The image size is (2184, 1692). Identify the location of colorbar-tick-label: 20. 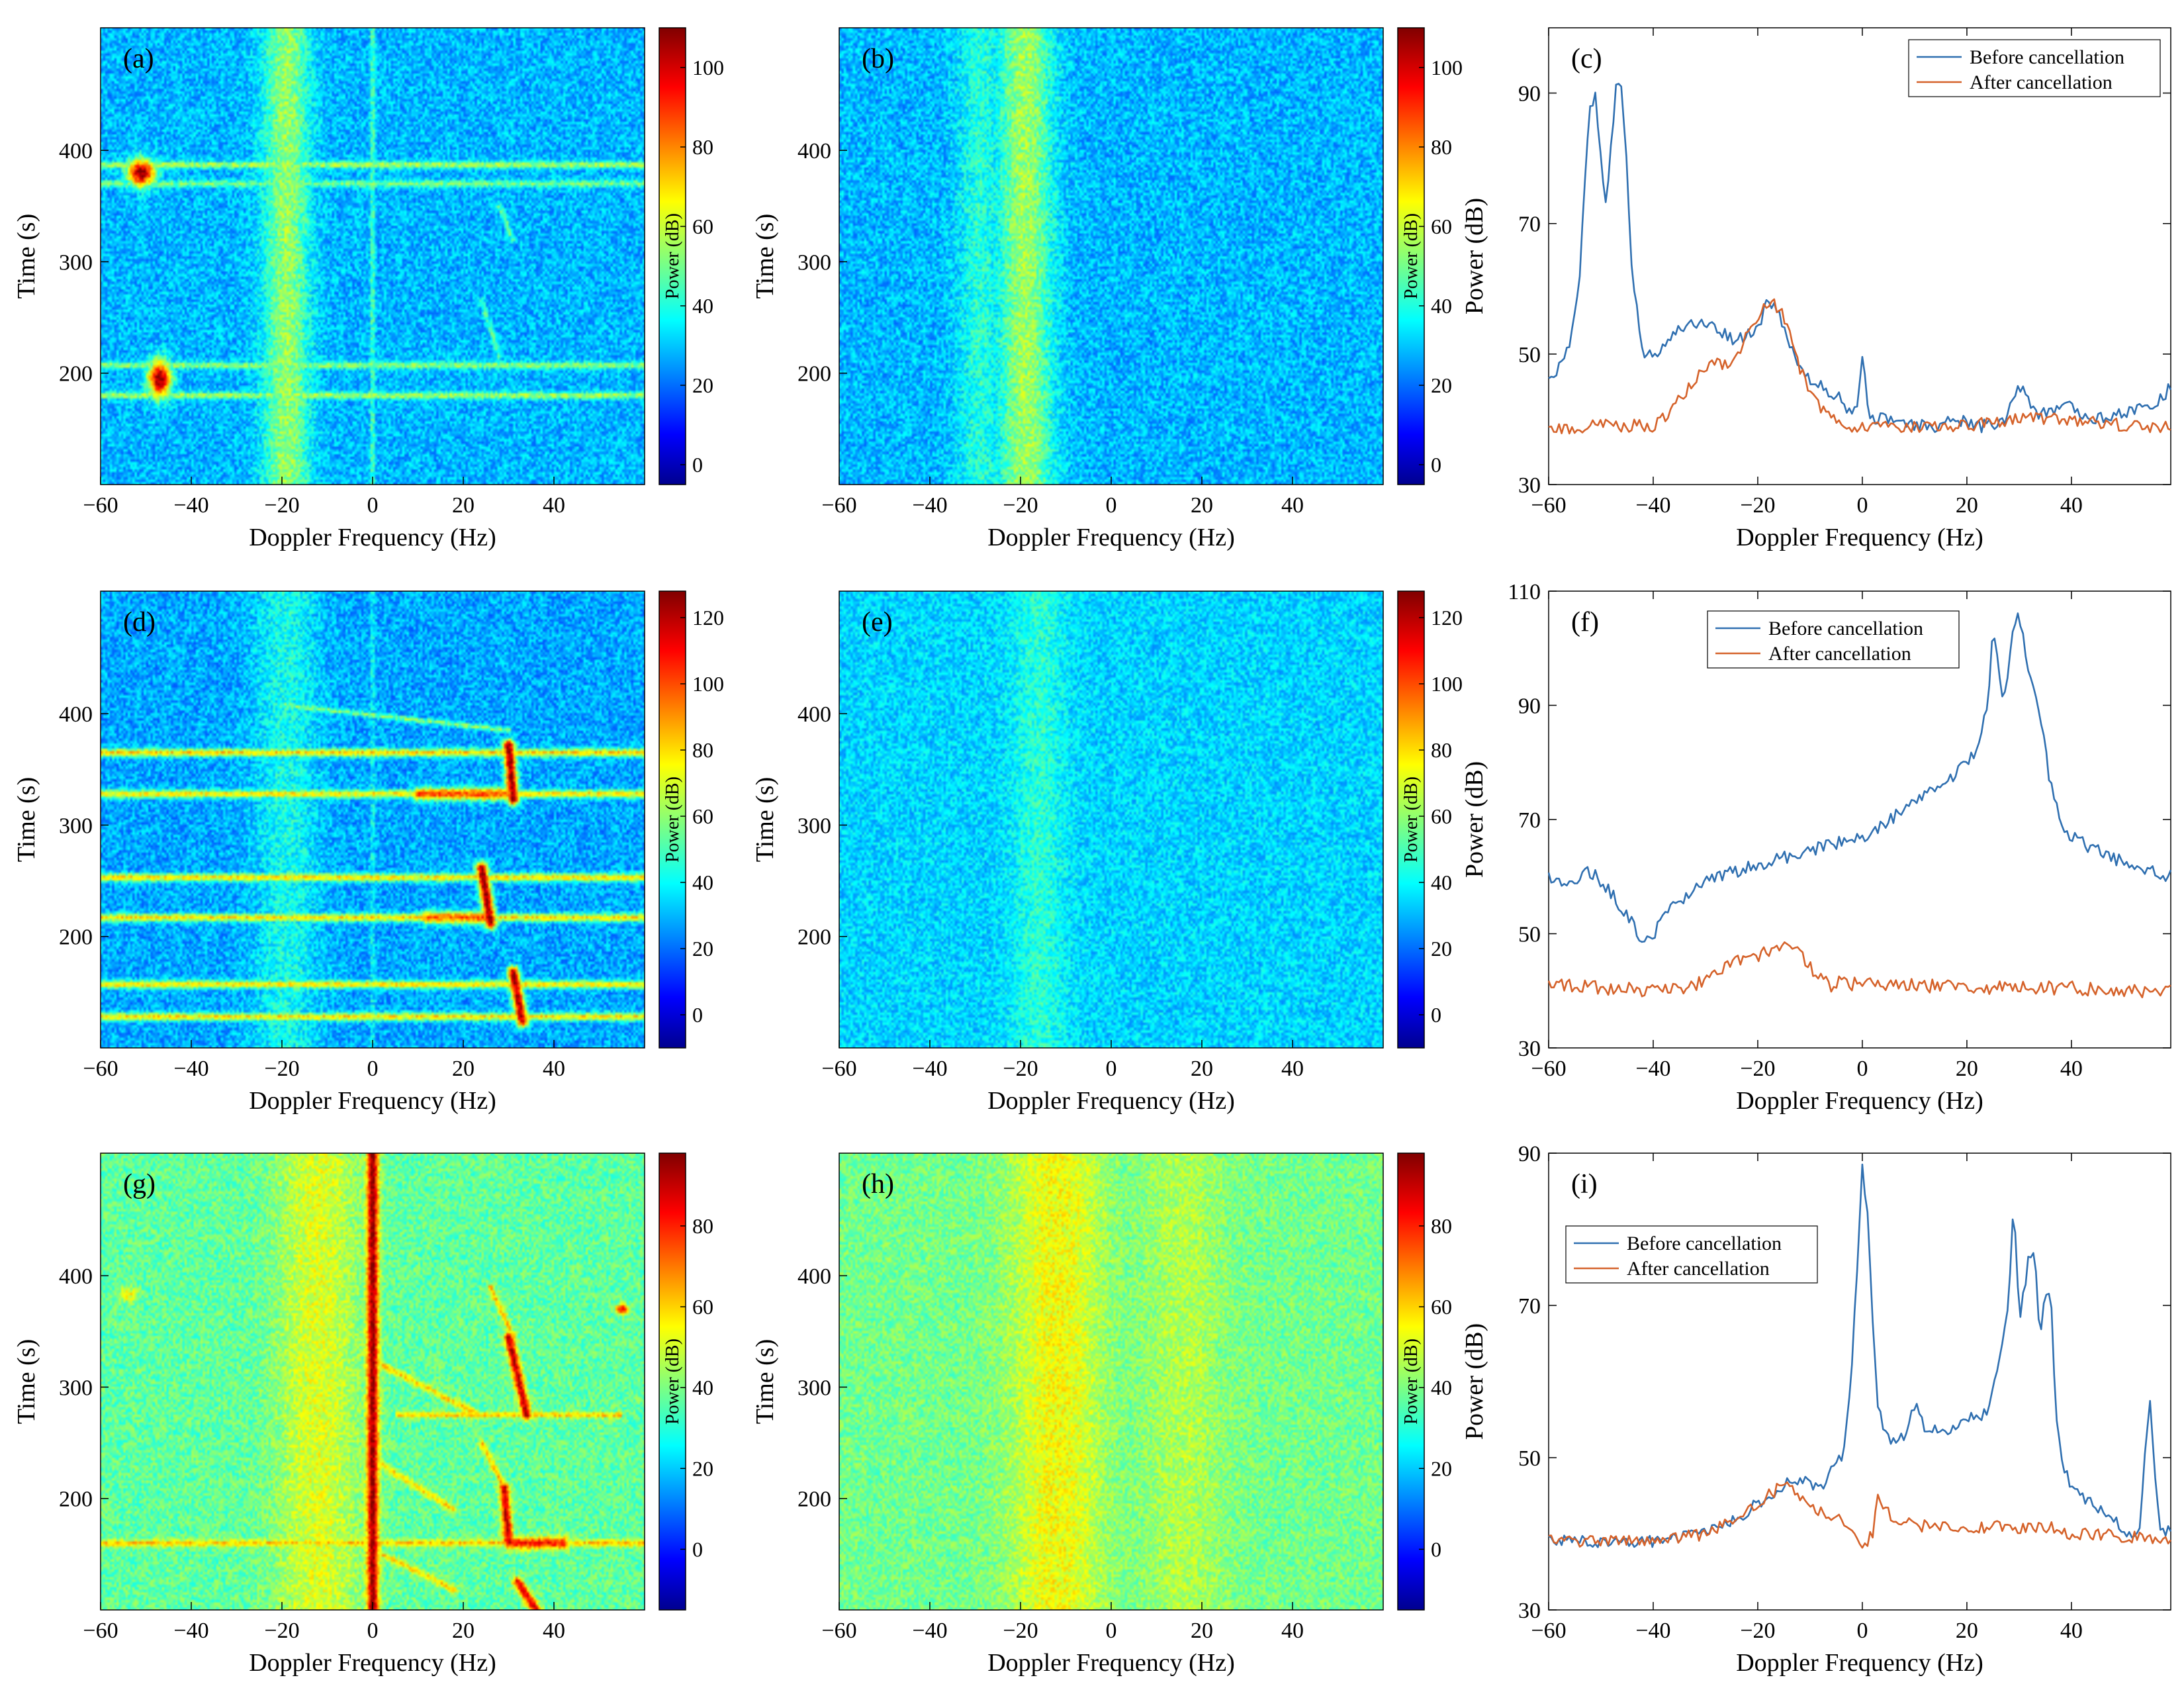
(702, 385).